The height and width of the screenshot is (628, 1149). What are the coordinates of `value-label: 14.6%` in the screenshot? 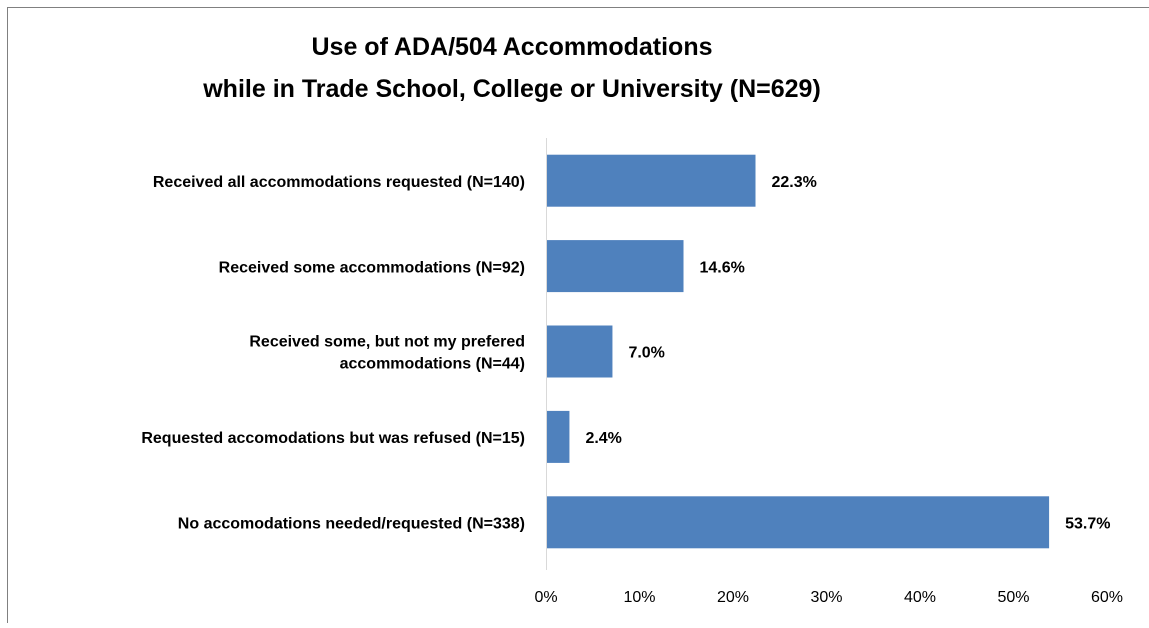 It's located at (722, 267).